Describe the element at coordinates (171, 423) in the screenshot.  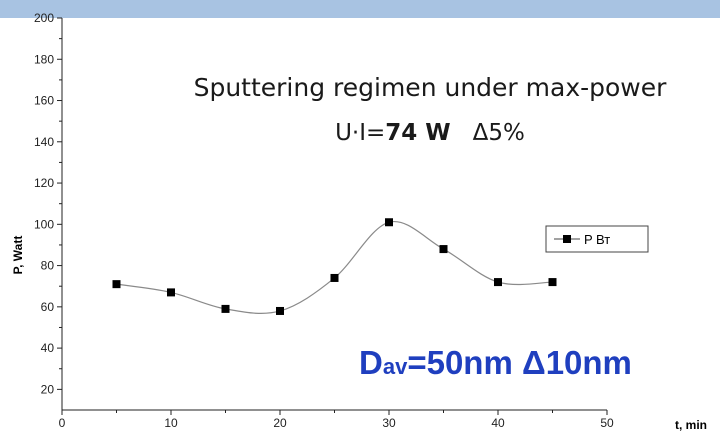
I see `x-tick-label: 10` at that location.